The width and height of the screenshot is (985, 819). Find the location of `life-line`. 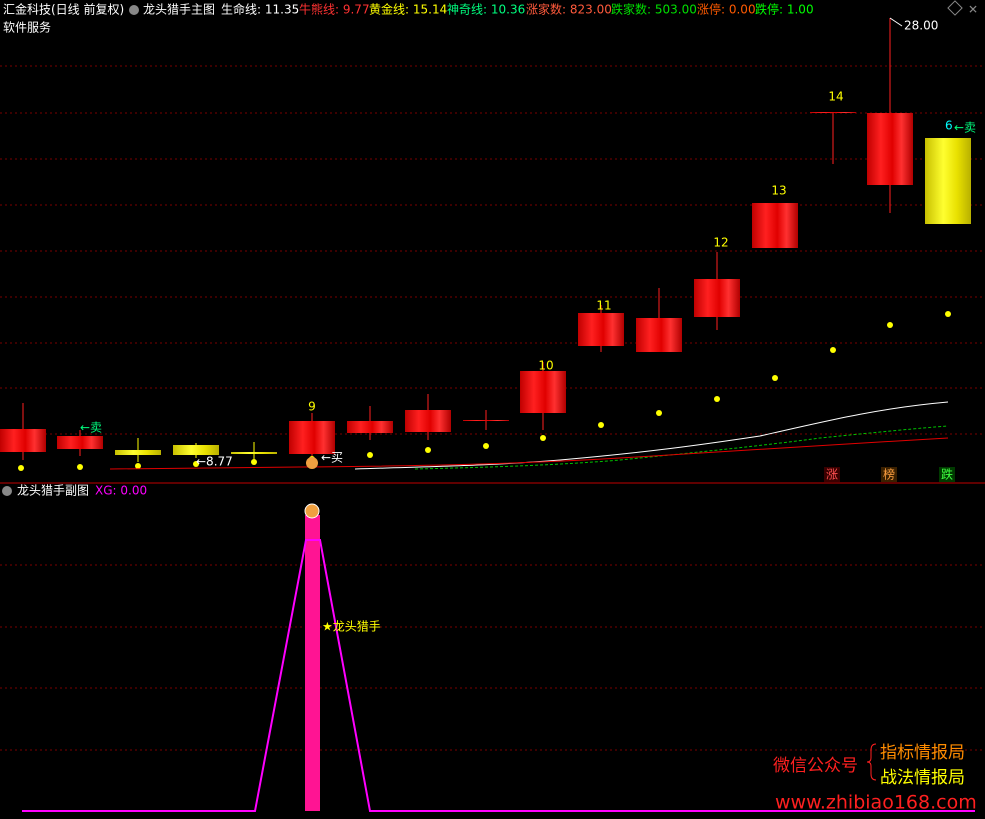

life-line is located at coordinates (651, 435).